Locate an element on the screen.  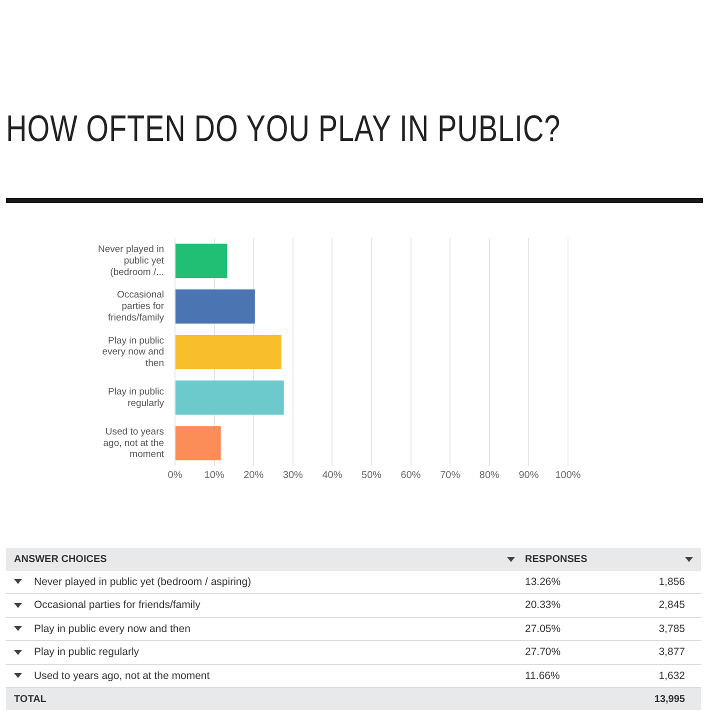
x-tick-label: 70% is located at coordinates (450, 475).